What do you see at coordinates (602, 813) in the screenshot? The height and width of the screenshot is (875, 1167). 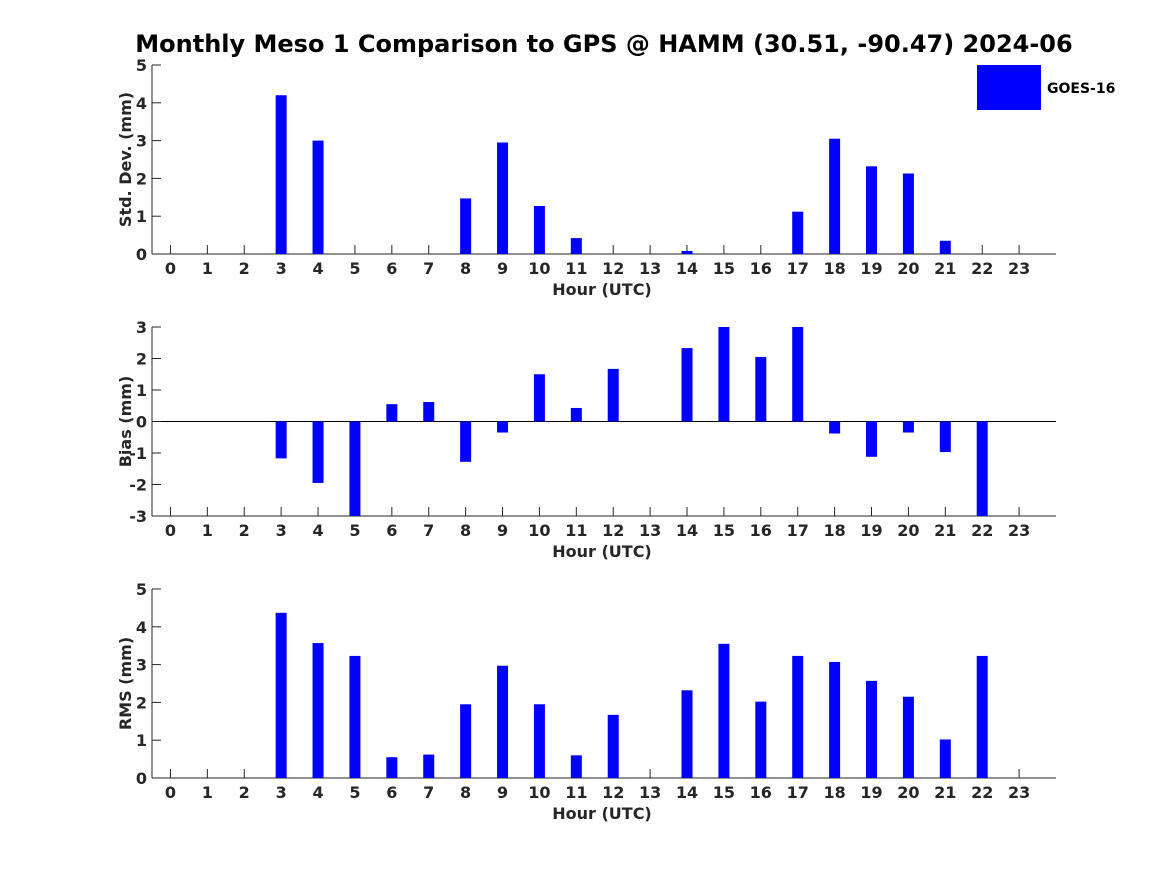 I see `rms-x-axis-label: Hour (UTC)` at bounding box center [602, 813].